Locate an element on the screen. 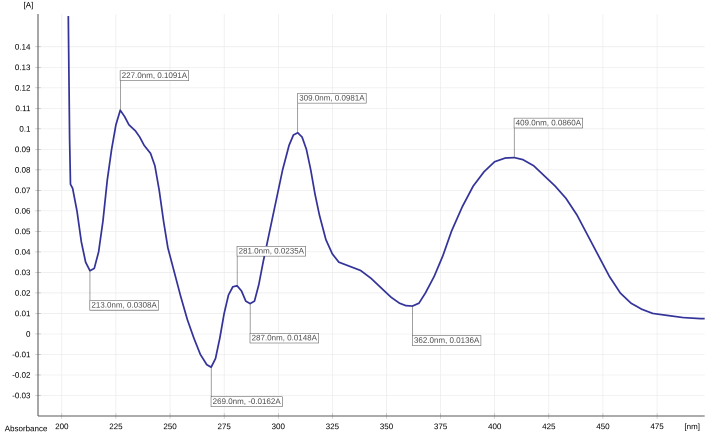  y-tick-label: -0.02 is located at coordinates (21, 375).